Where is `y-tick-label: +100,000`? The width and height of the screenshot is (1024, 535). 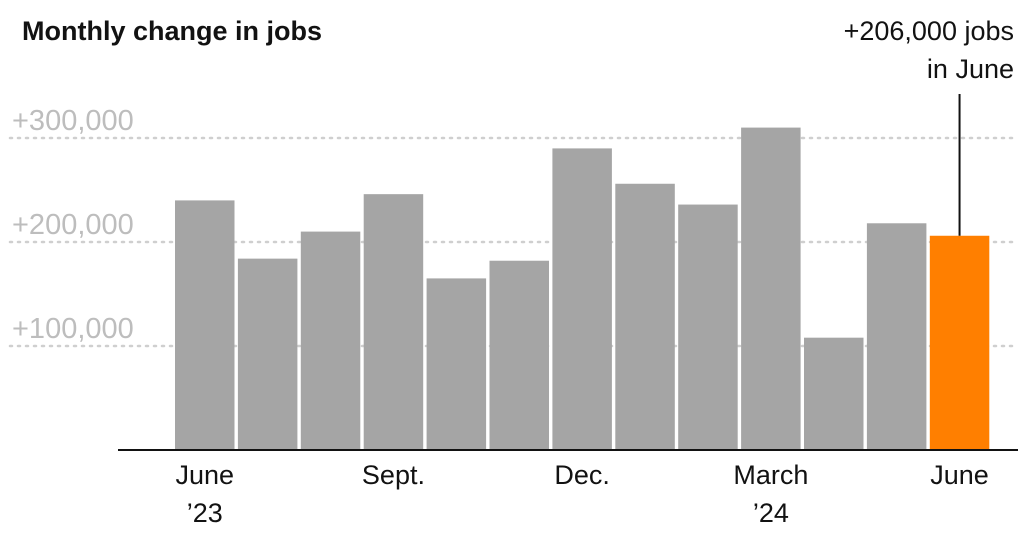
y-tick-label: +100,000 is located at coordinates (73, 329).